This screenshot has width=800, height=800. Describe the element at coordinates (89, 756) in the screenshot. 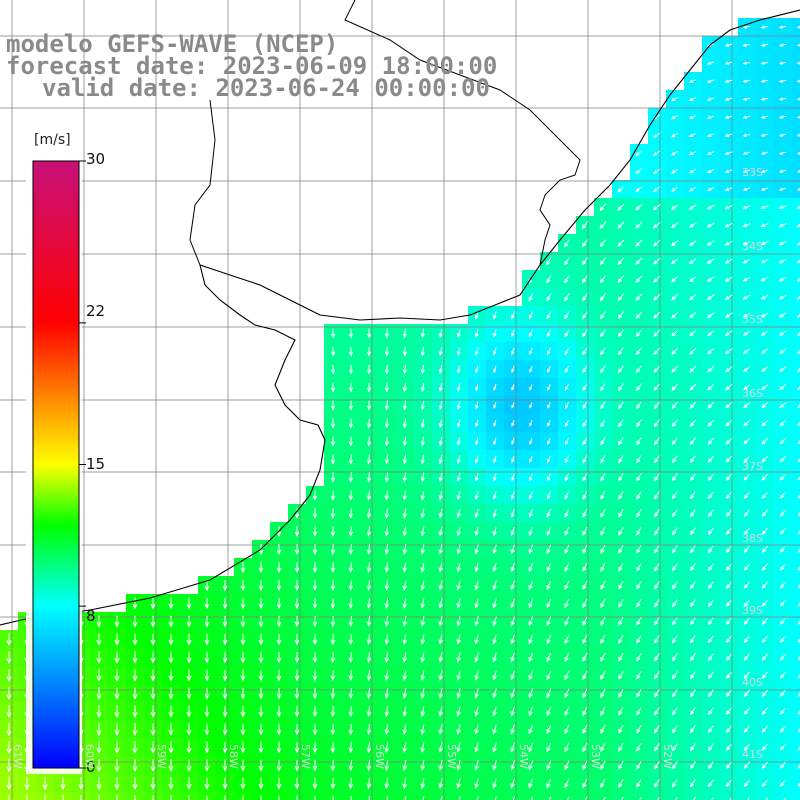

I see `lon-label: 60W` at that location.